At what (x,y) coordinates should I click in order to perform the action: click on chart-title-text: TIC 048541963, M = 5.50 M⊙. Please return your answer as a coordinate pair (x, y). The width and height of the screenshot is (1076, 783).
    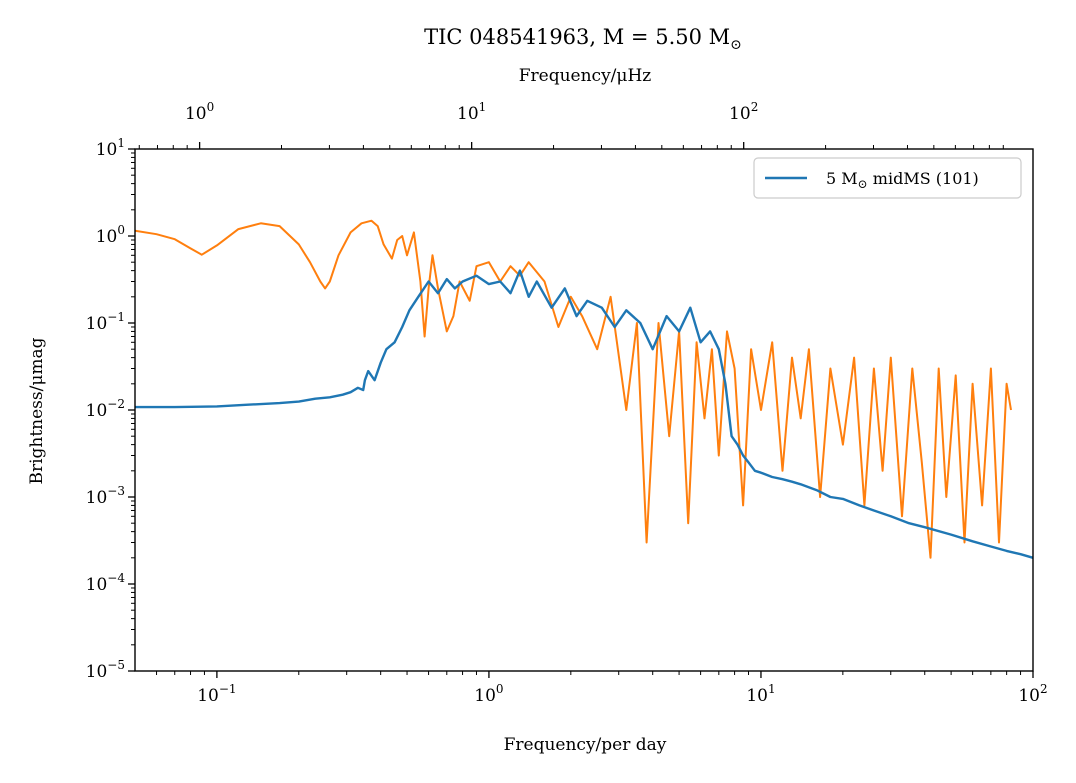
    Looking at the image, I should click on (583, 39).